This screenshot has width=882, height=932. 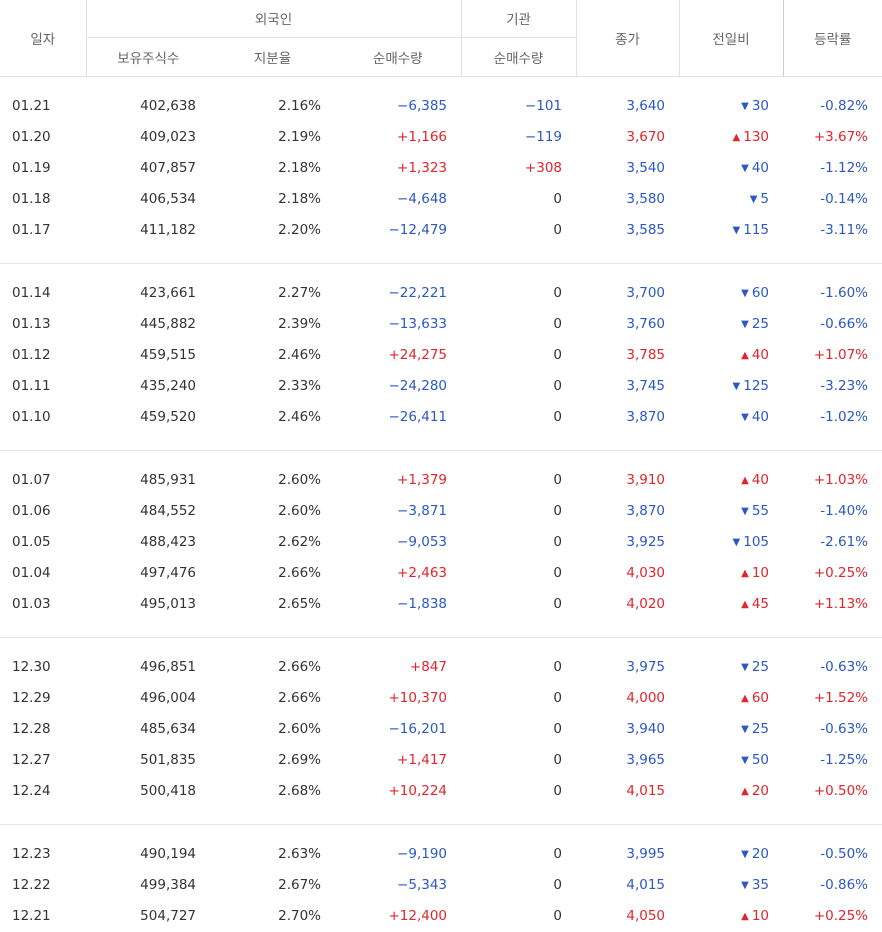 I want to click on table-row: 01.06 484,552 2.60% −3,871 0 3,870 ▼ 55 -1.40%, so click(x=441, y=511).